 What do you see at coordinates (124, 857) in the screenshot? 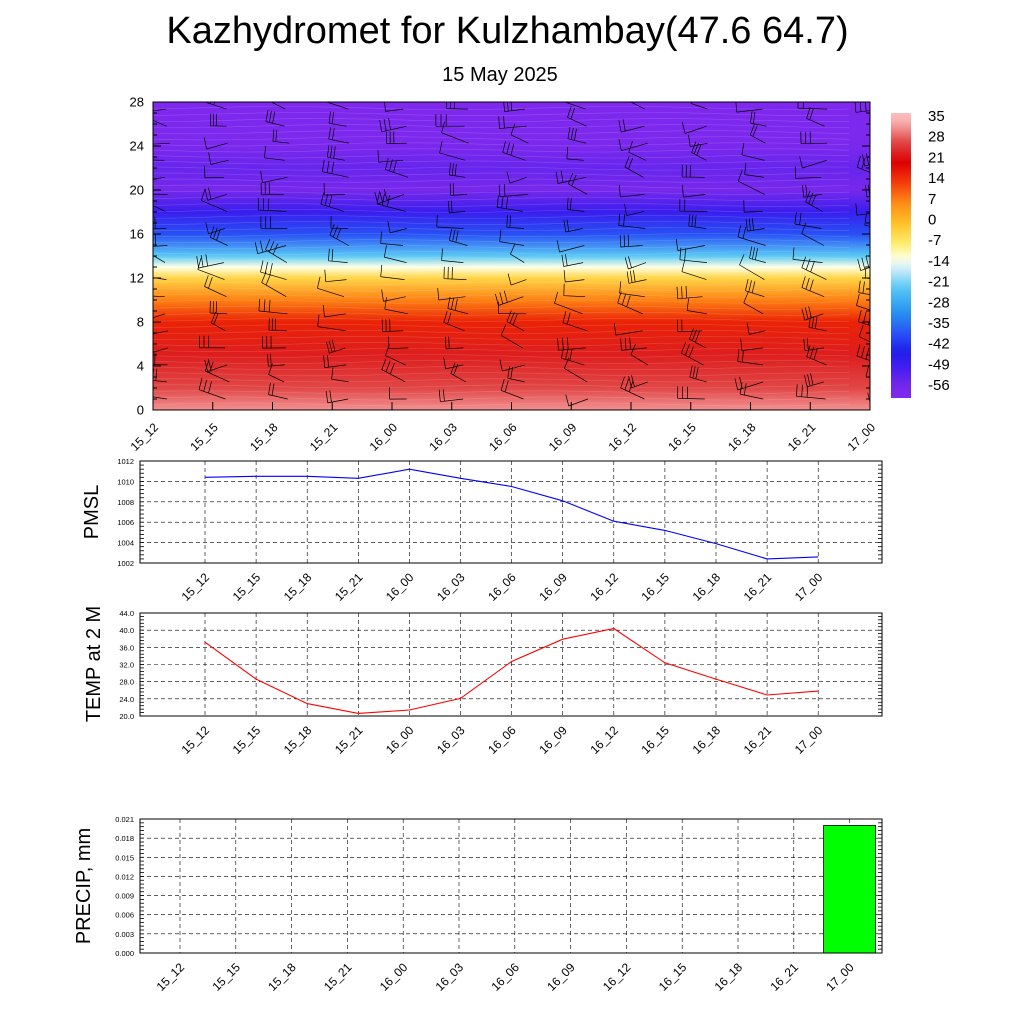
I see `y-tick-label: 0.015` at bounding box center [124, 857].